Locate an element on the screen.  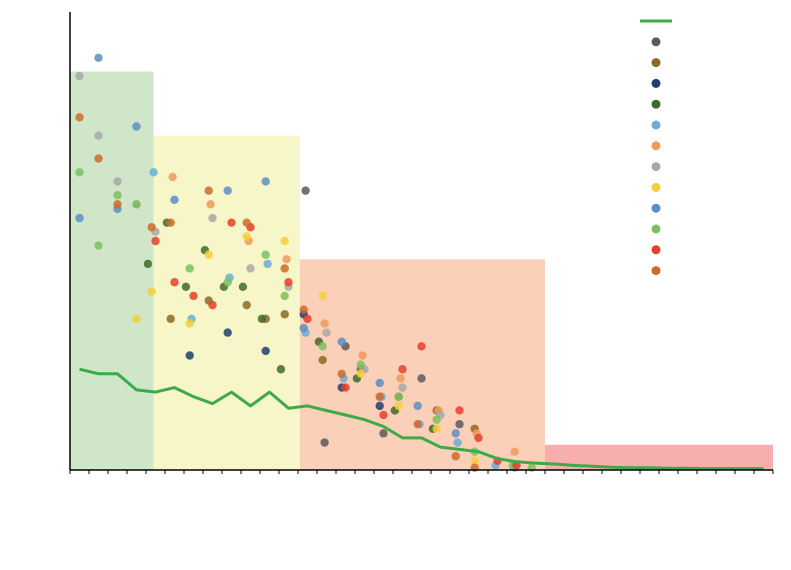
legend is located at coordinates (656, 147).